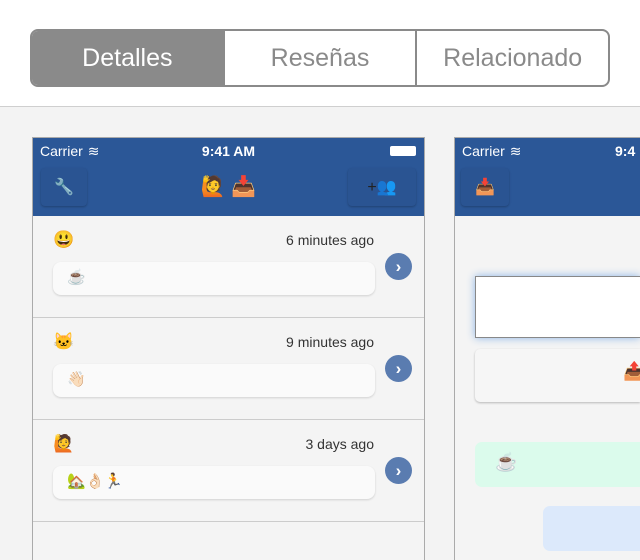  I want to click on status-time: 9:41 AM, so click(228, 151).